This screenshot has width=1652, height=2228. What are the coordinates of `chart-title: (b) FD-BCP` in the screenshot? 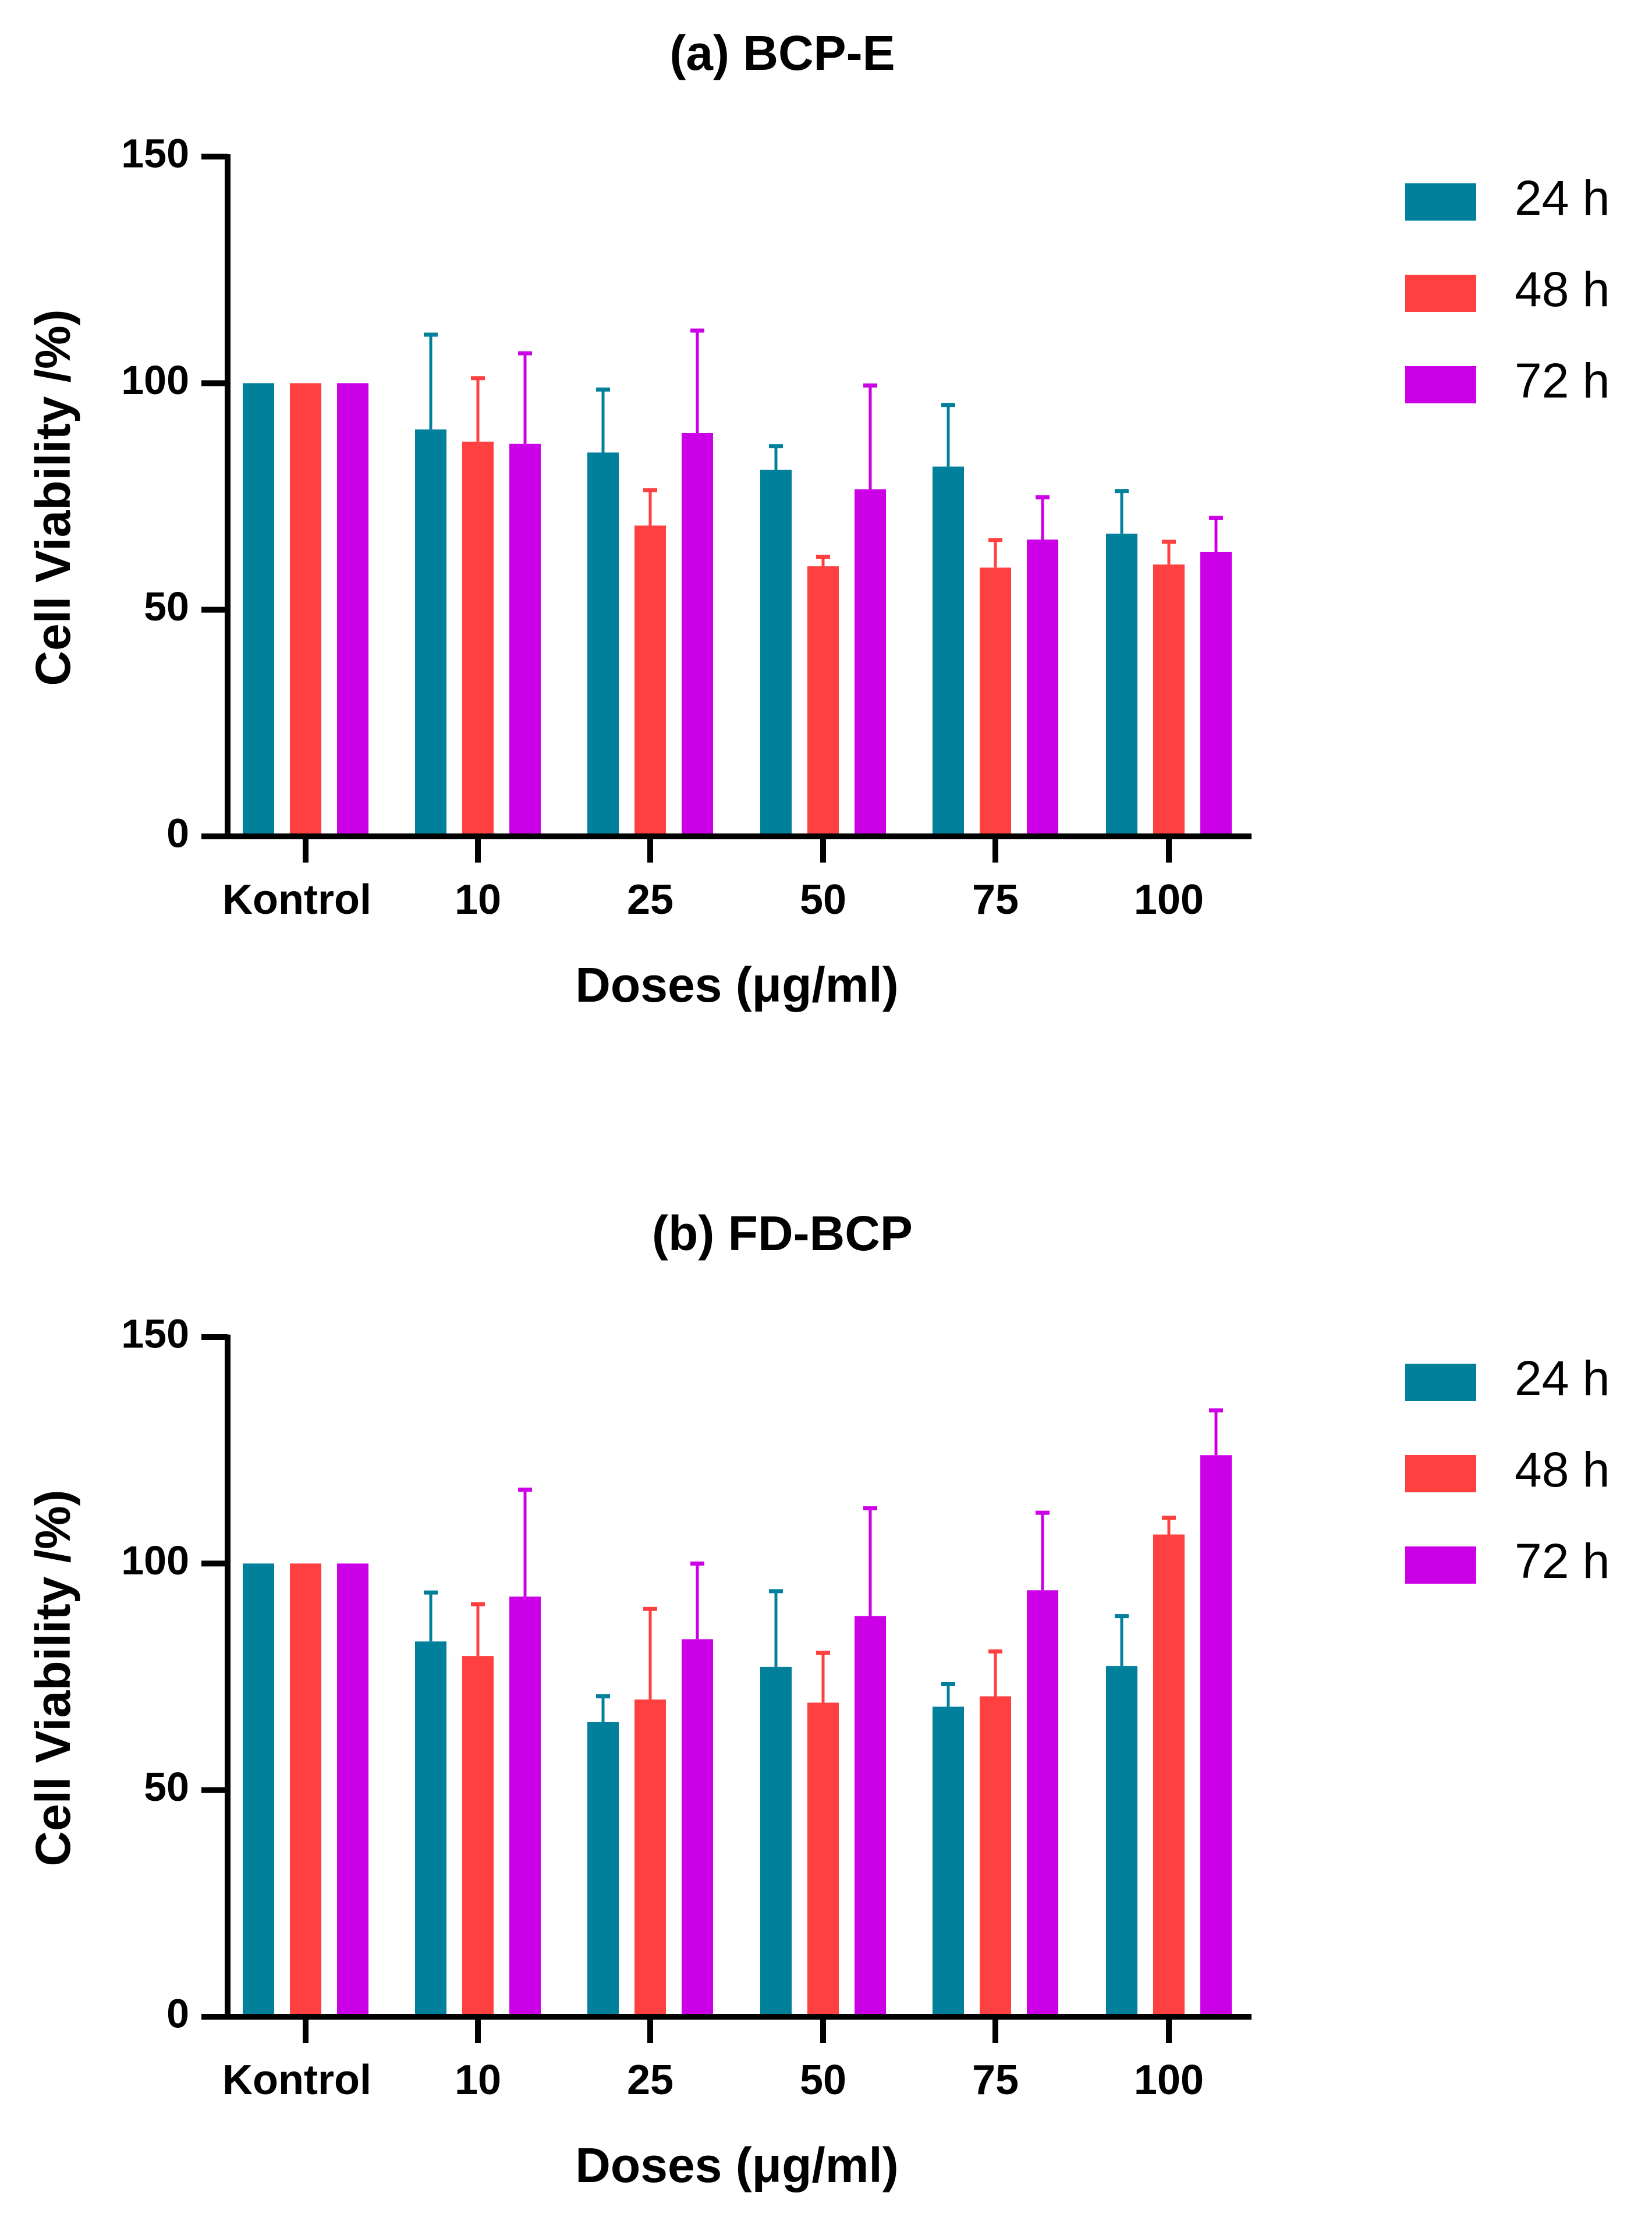 It's located at (782, 1233).